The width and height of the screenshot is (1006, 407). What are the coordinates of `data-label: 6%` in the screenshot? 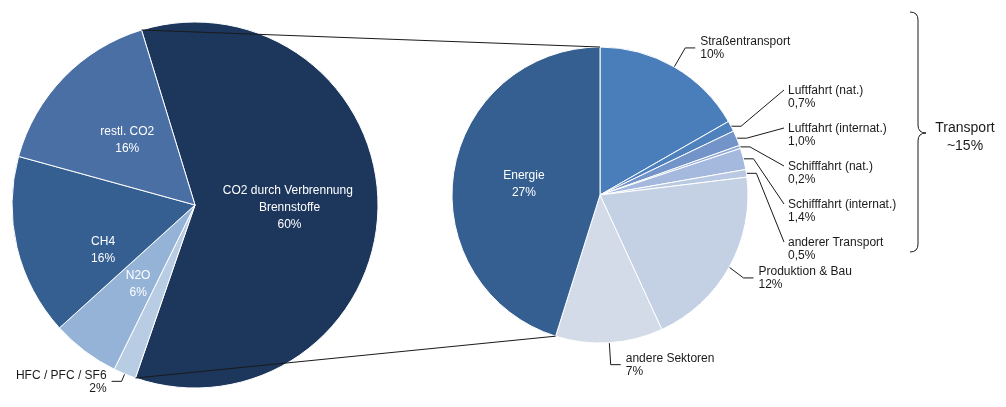 It's located at (138, 291).